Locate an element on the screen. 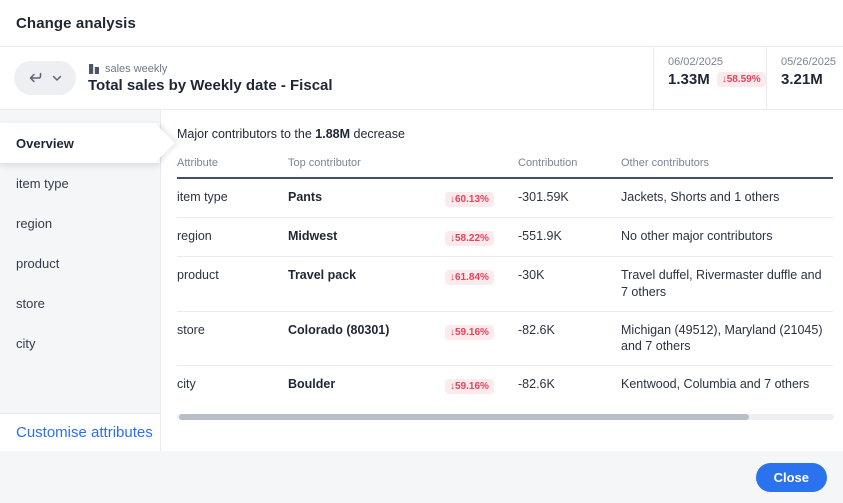 The height and width of the screenshot is (503, 843). cell-other-contributors: No other major contributors is located at coordinates (697, 235).